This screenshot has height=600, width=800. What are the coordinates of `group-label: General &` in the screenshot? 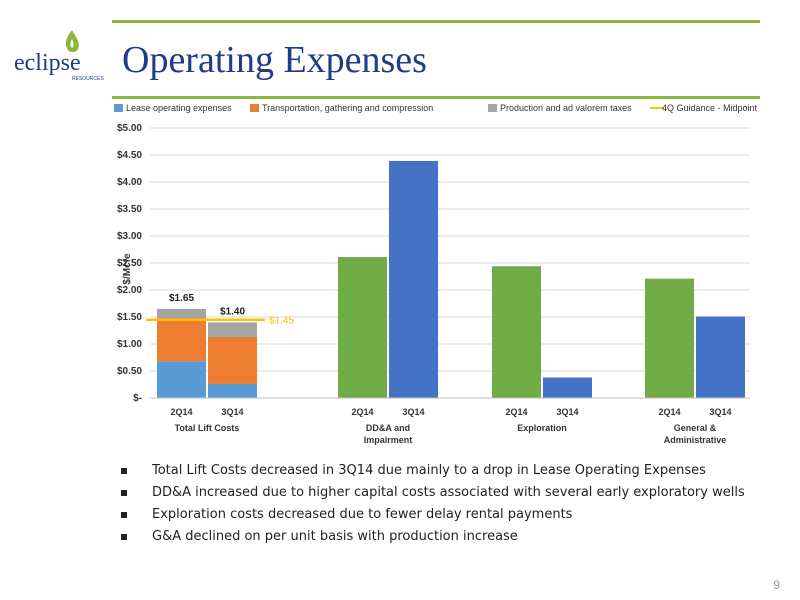 It's located at (695, 428).